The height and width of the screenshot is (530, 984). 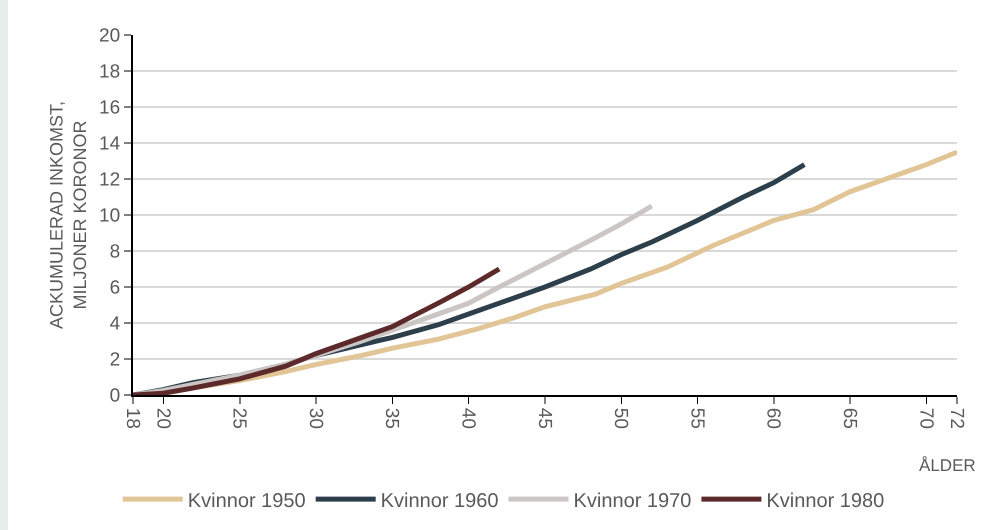 What do you see at coordinates (391, 418) in the screenshot?
I see `x-tick-label: 35` at bounding box center [391, 418].